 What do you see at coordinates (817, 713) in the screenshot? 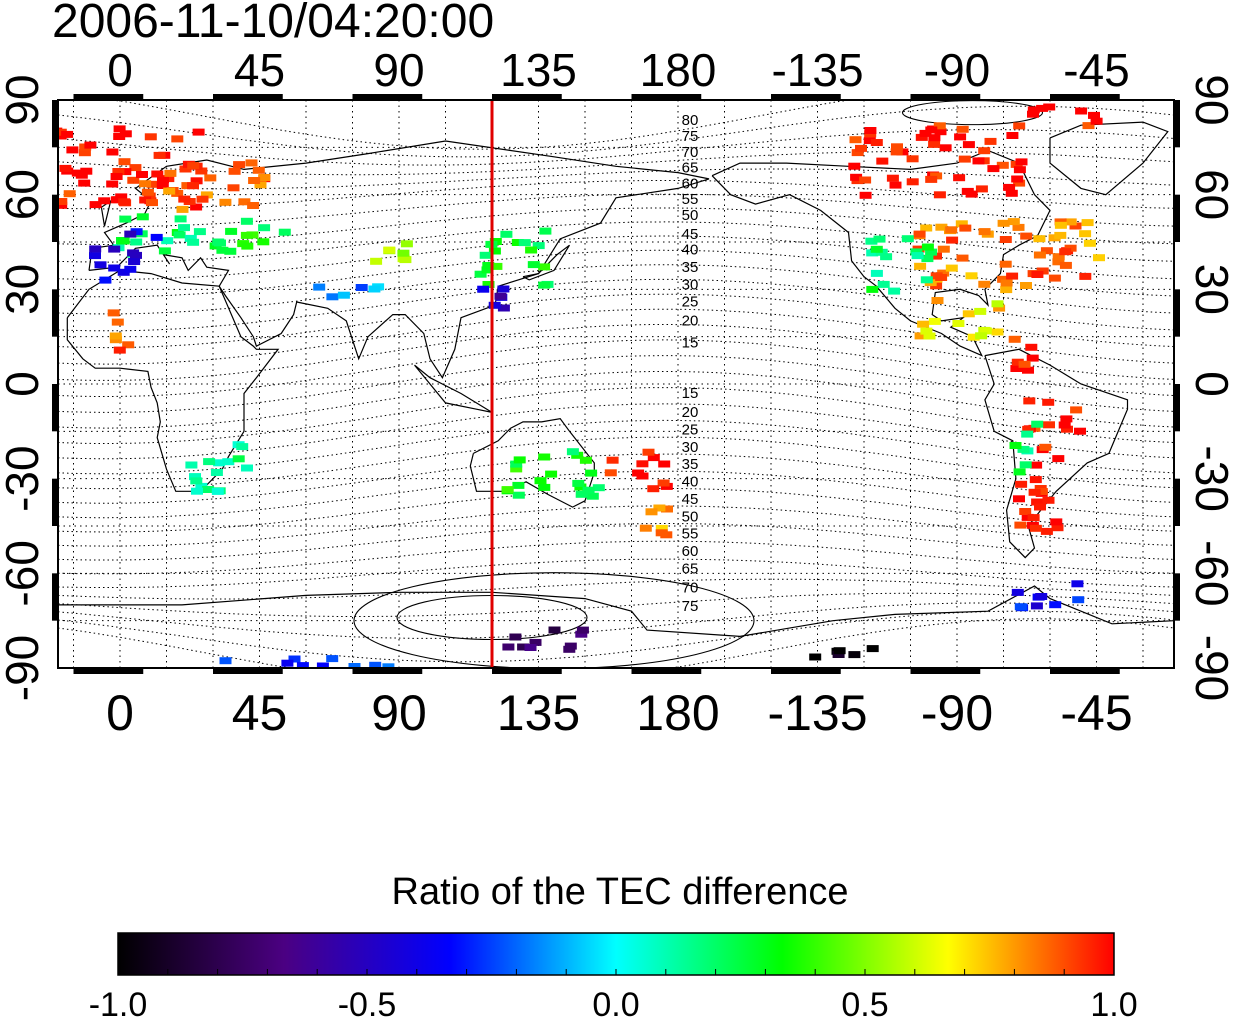
I see `bottom-lon-tick-label: -135` at bounding box center [817, 713].